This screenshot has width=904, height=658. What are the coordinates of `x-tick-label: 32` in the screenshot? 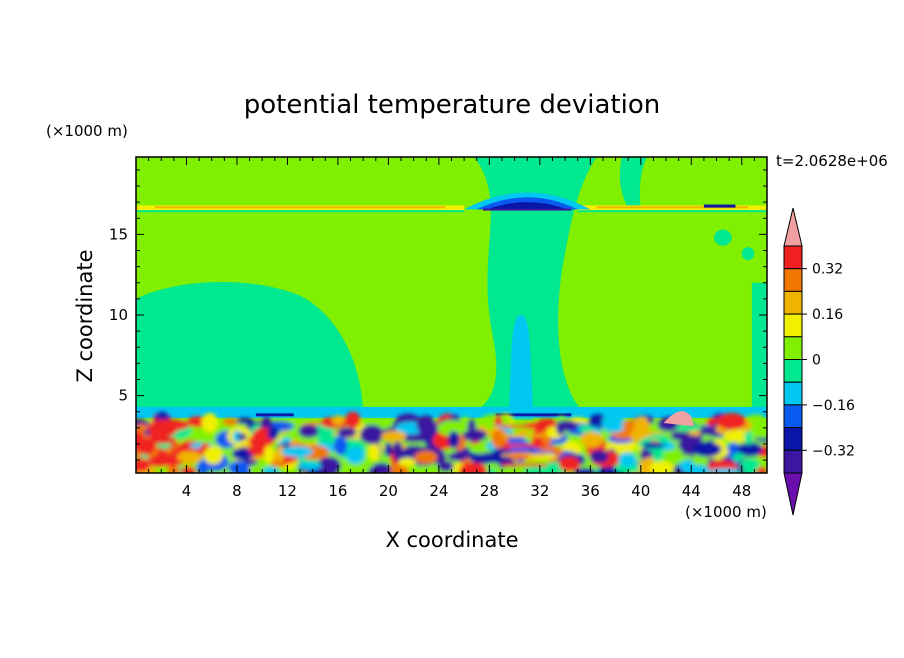 It's located at (539, 491).